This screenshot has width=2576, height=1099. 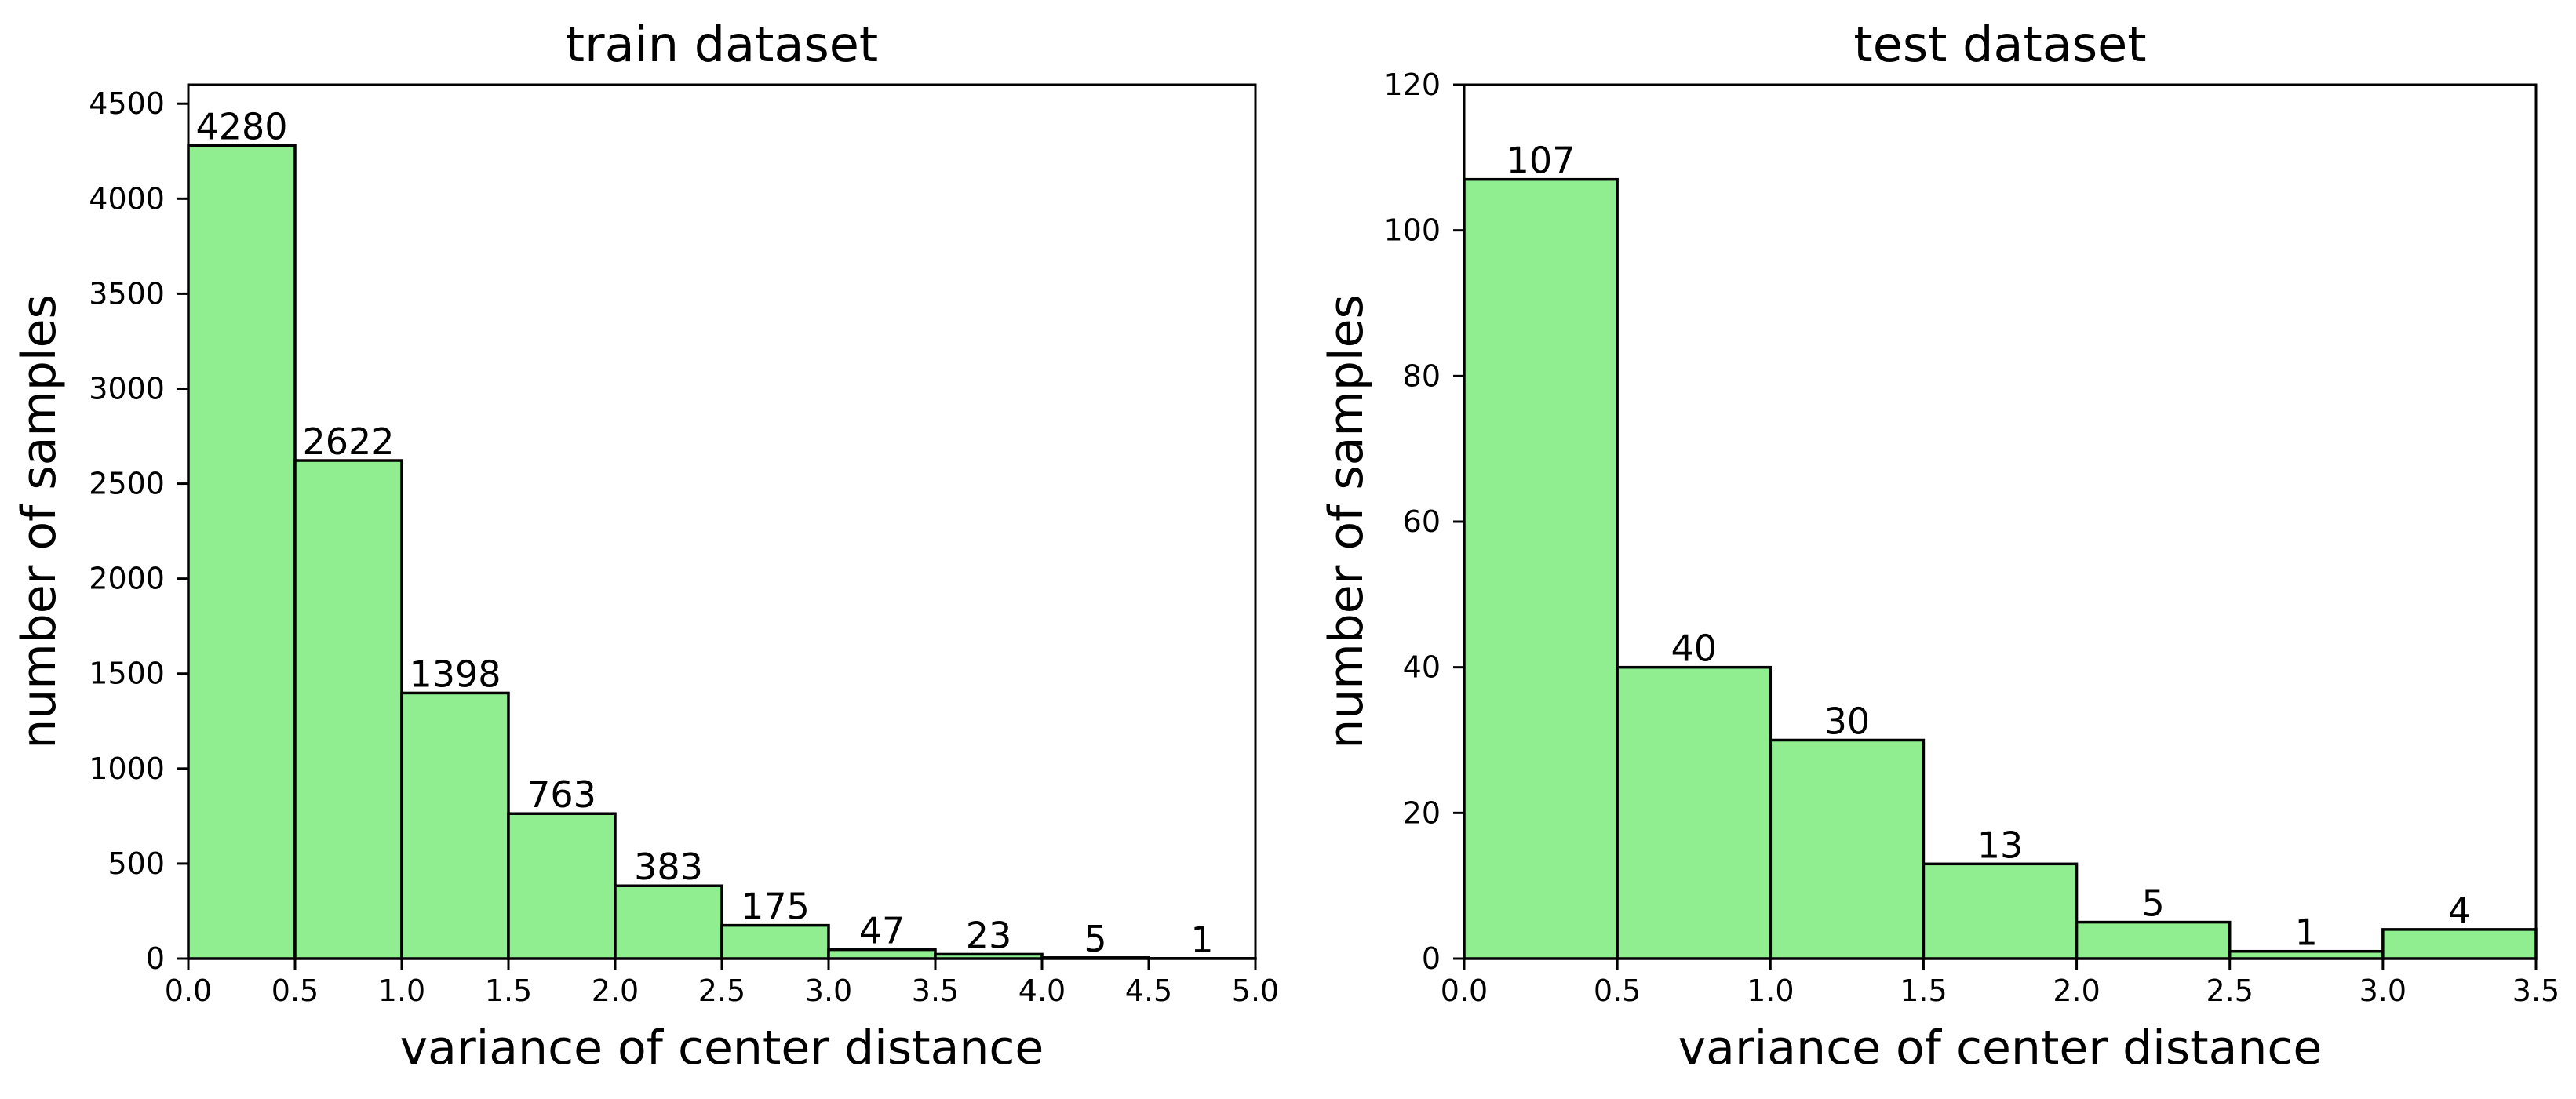 What do you see at coordinates (455, 674) in the screenshot?
I see `data-label: 1398` at bounding box center [455, 674].